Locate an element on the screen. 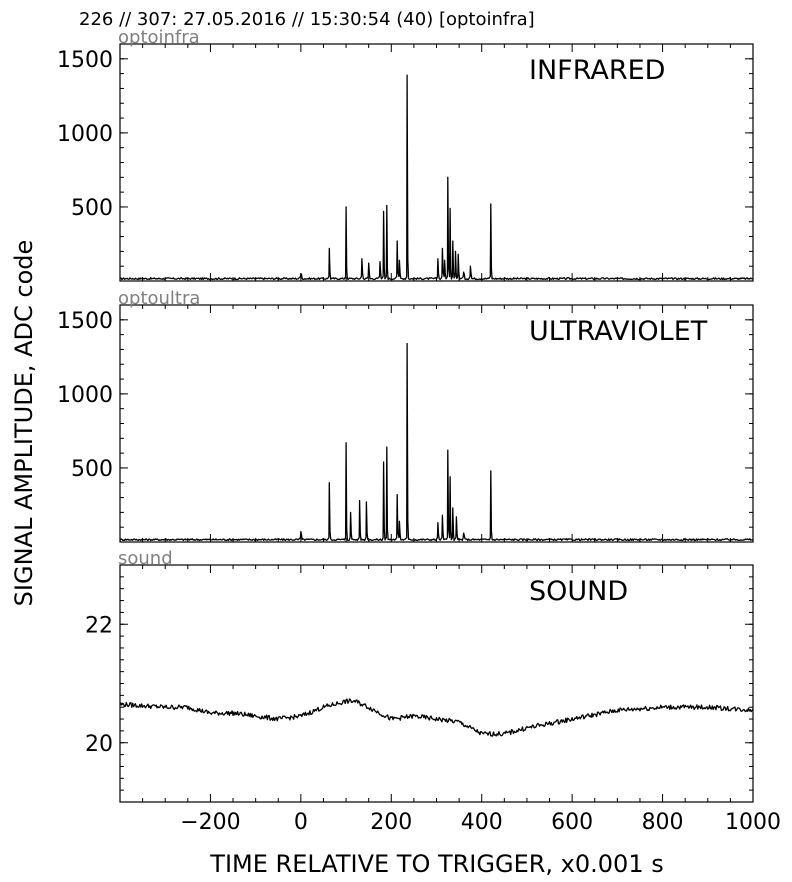 The height and width of the screenshot is (882, 792). panel-source-label: optoultra is located at coordinates (159, 298).